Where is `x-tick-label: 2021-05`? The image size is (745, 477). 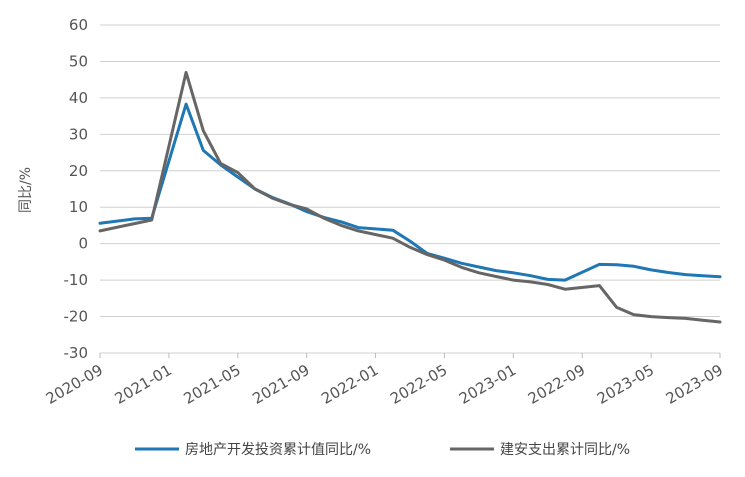
x-tick-label: 2021-05 is located at coordinates (211, 384).